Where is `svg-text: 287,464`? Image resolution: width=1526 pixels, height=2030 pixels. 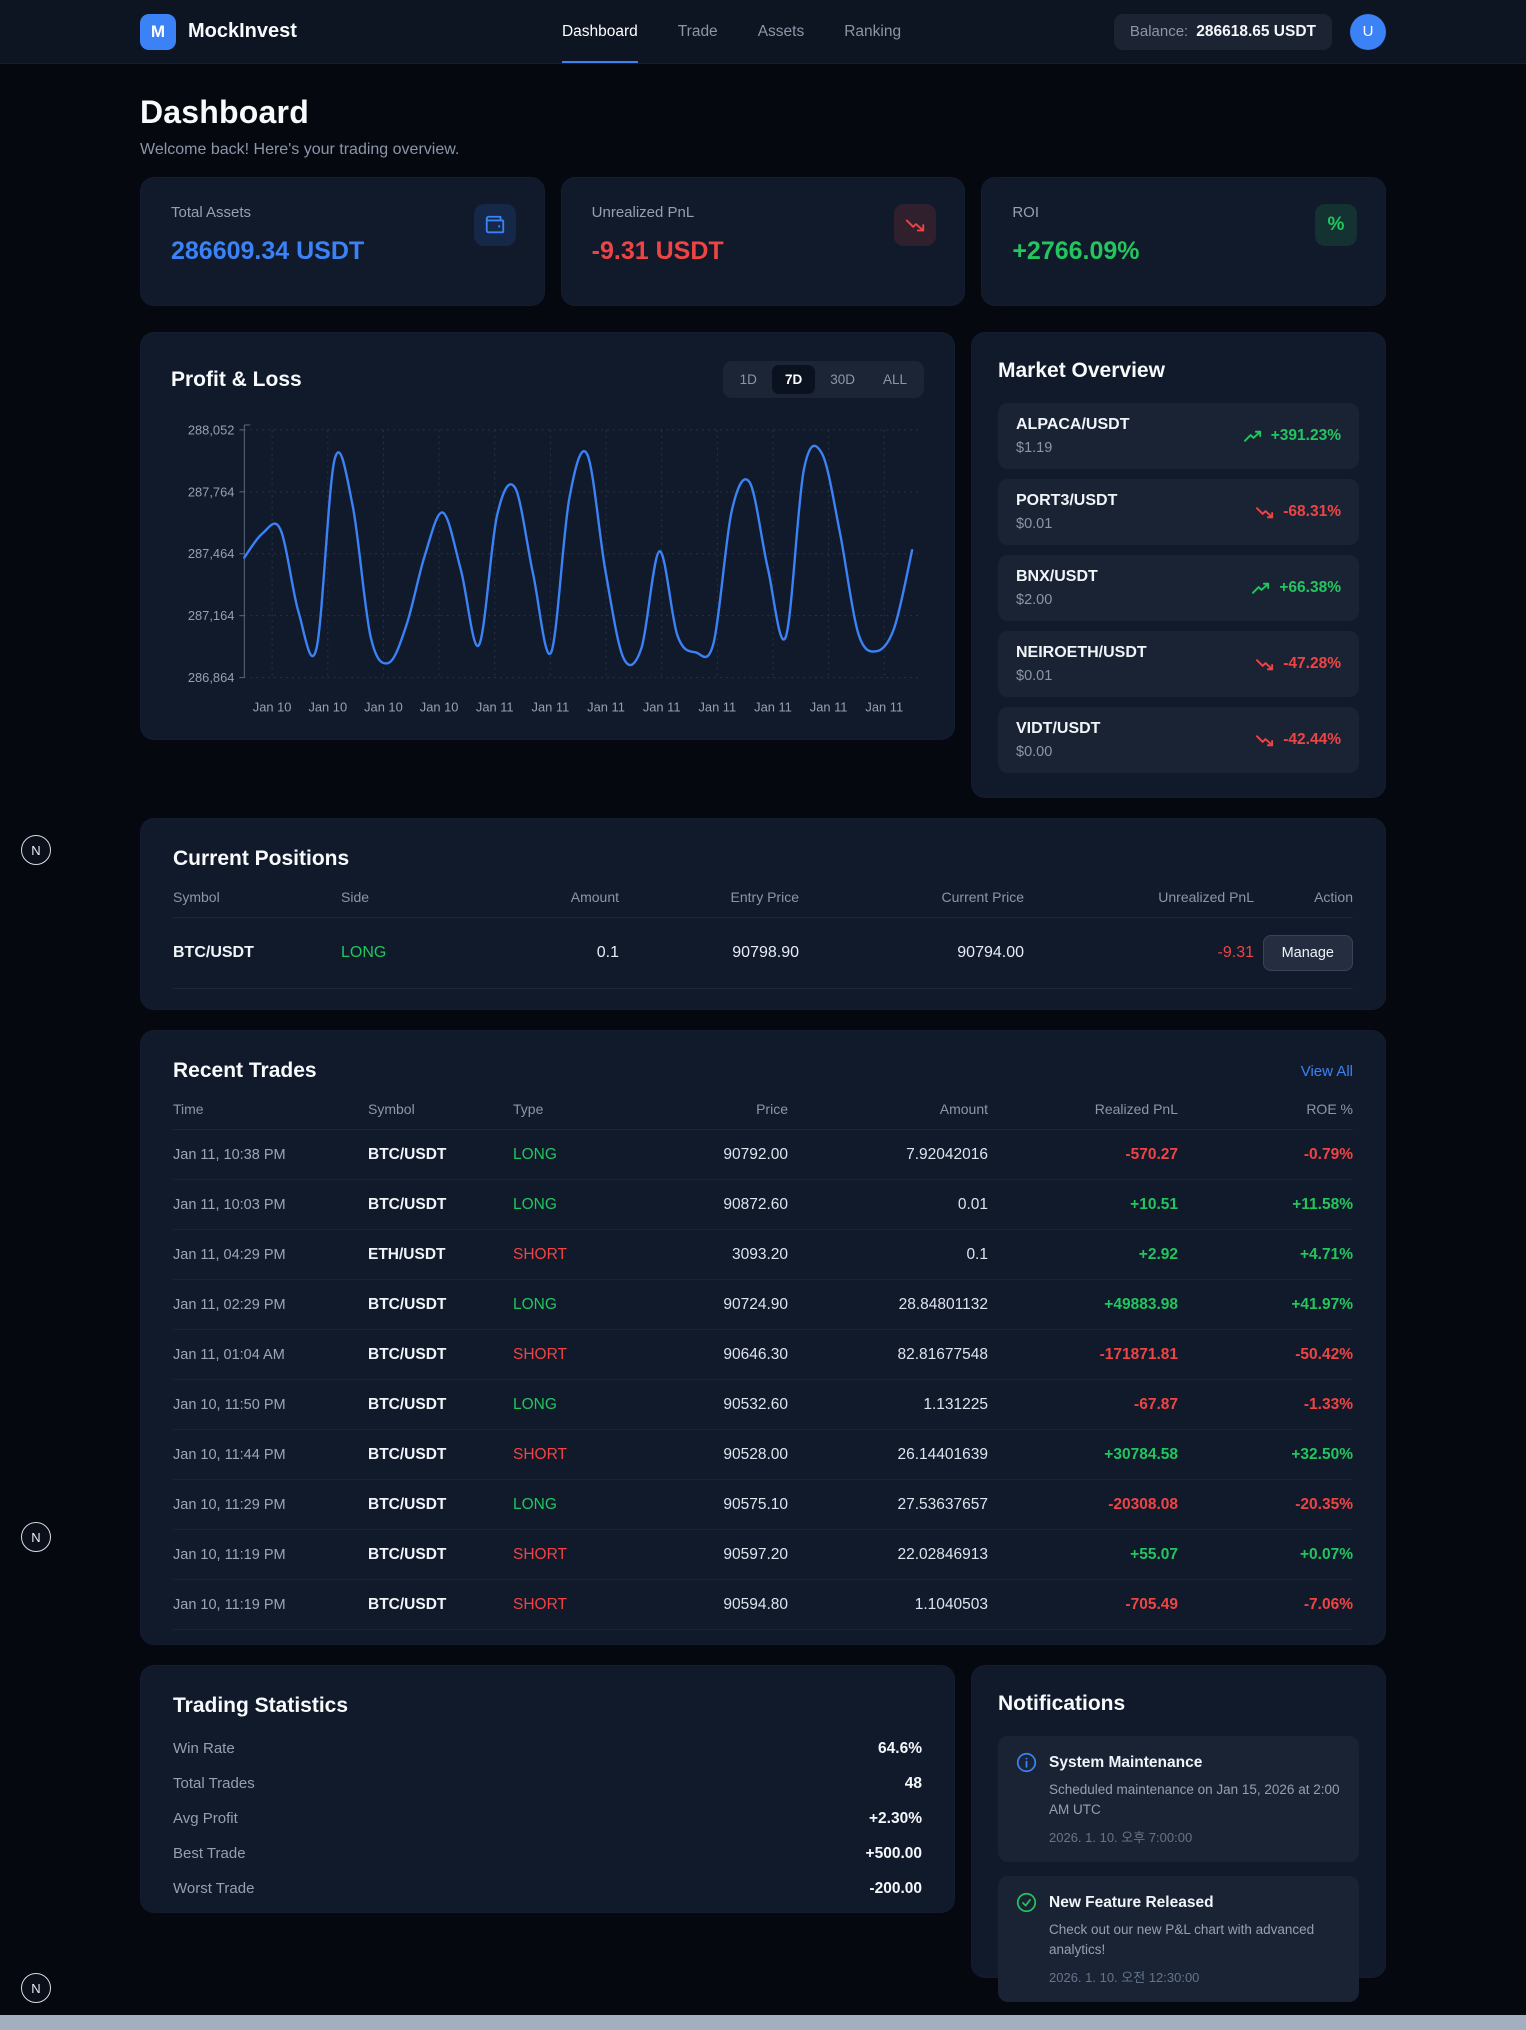
svg-text: 287,464 is located at coordinates (211, 553).